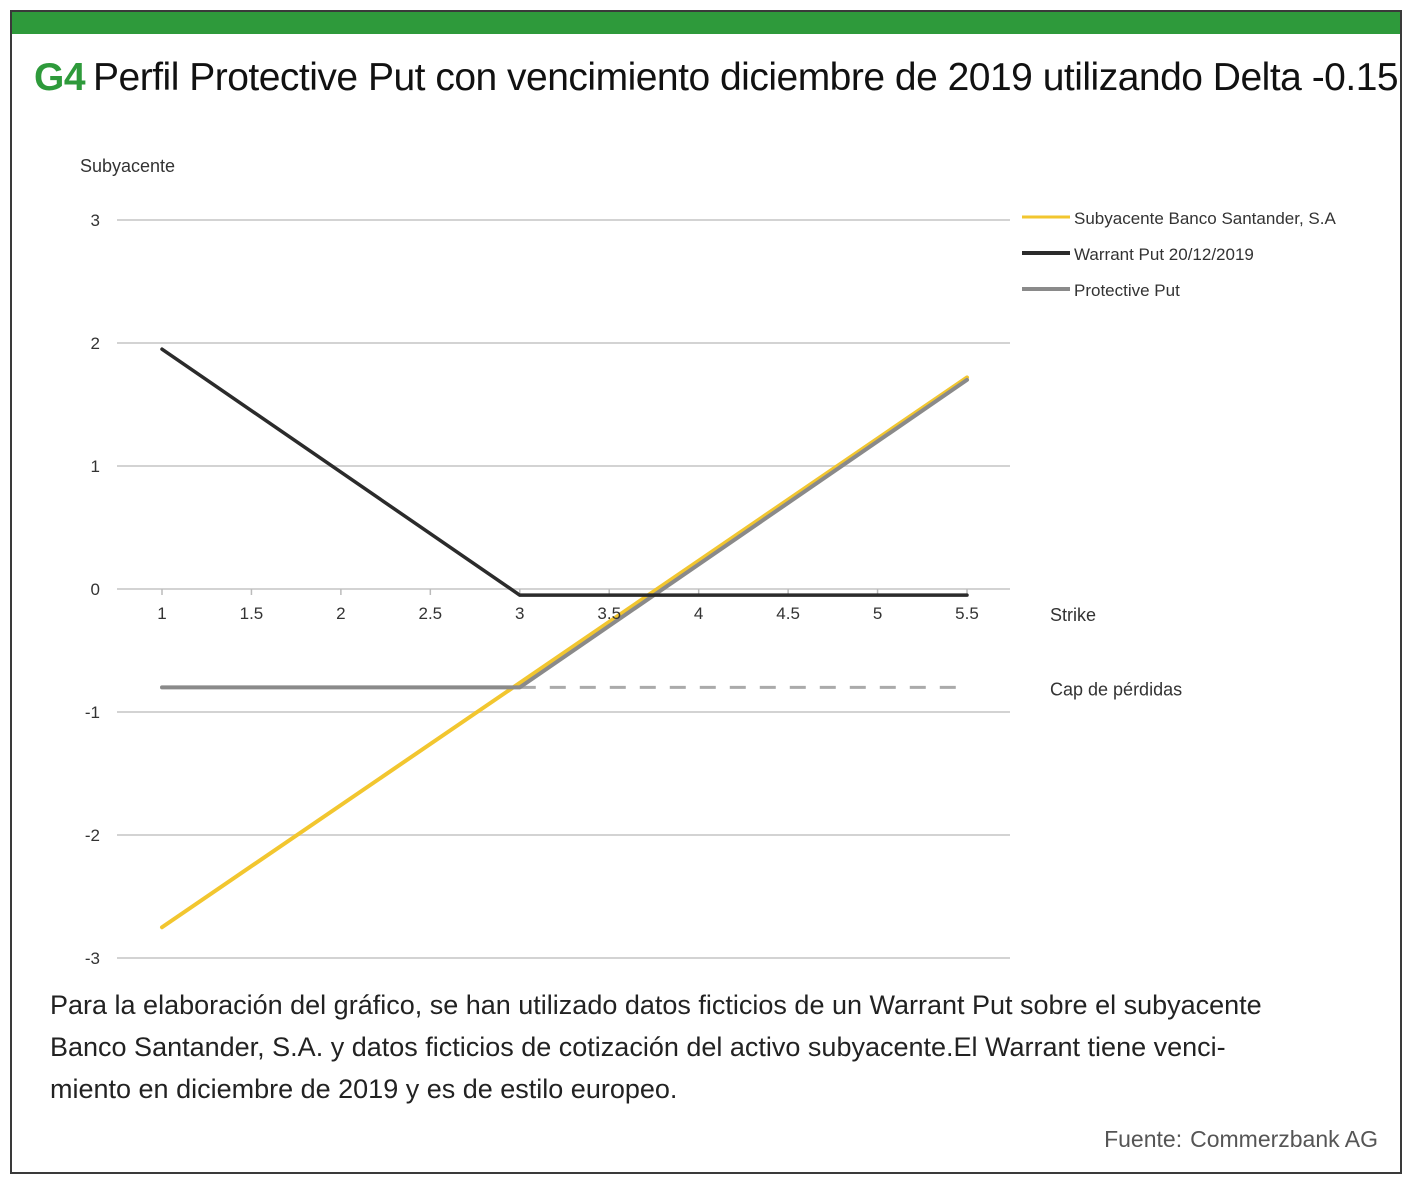 This screenshot has width=1414, height=1185. Describe the element at coordinates (967, 613) in the screenshot. I see `x-tick-label: 5.5` at that location.